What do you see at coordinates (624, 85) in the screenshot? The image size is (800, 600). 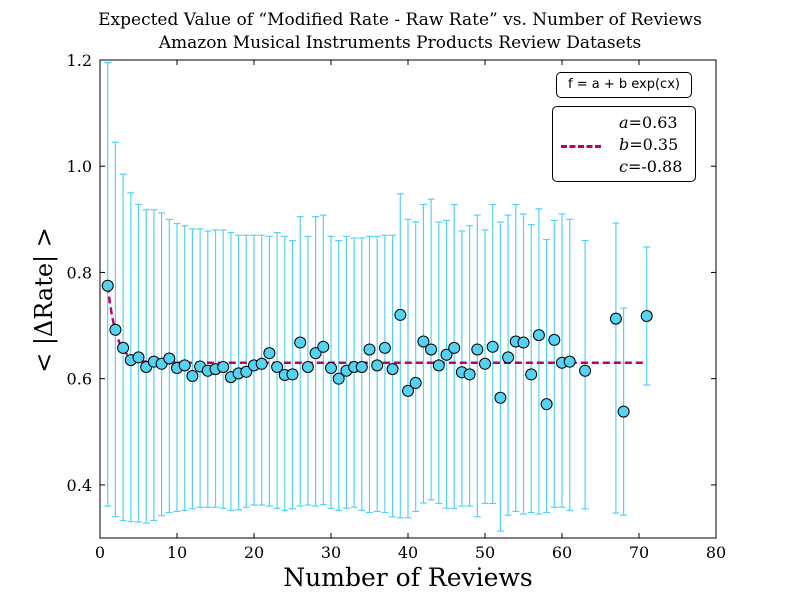 I see `formula-box: f = a + b exp(cx)` at bounding box center [624, 85].